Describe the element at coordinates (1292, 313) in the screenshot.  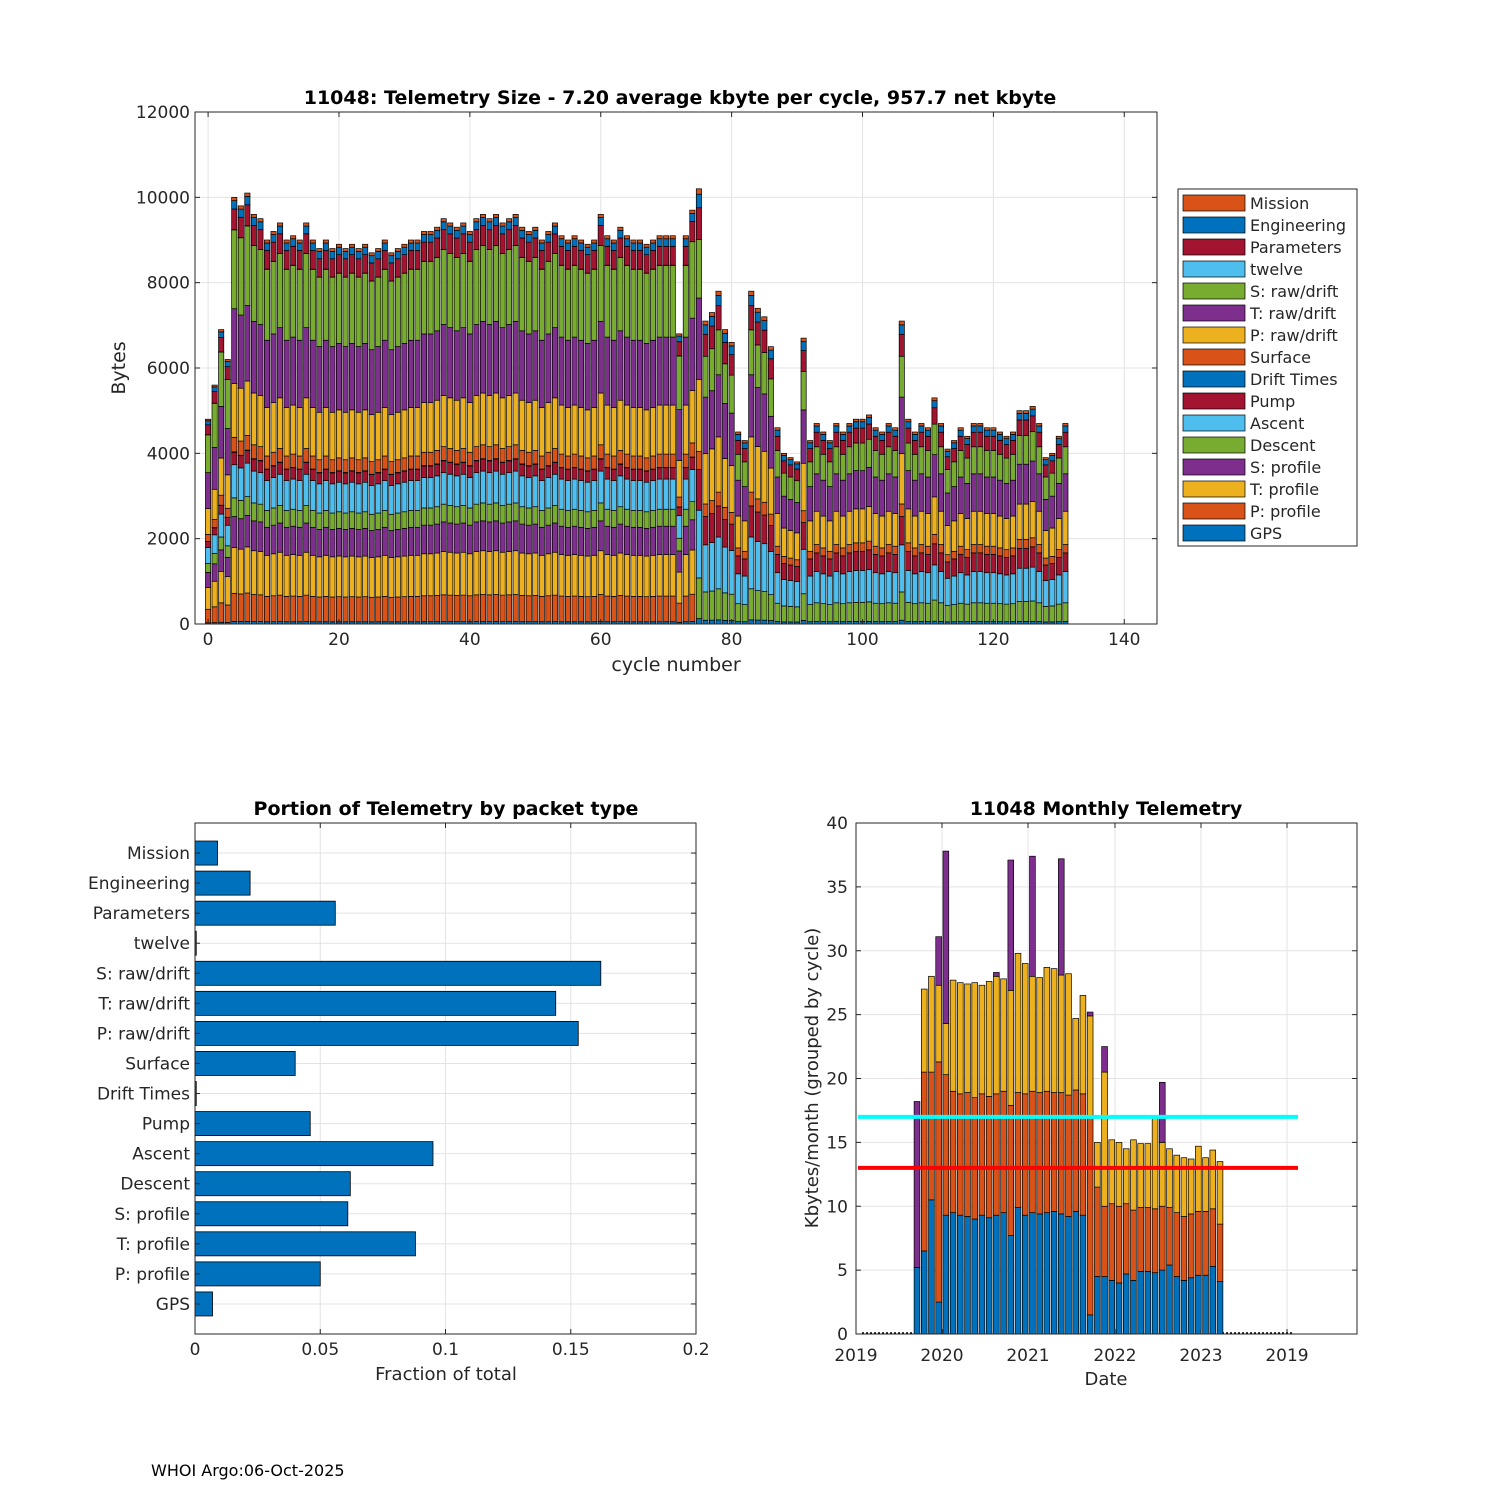
I see `legend-entry: T: raw/drift` at that location.